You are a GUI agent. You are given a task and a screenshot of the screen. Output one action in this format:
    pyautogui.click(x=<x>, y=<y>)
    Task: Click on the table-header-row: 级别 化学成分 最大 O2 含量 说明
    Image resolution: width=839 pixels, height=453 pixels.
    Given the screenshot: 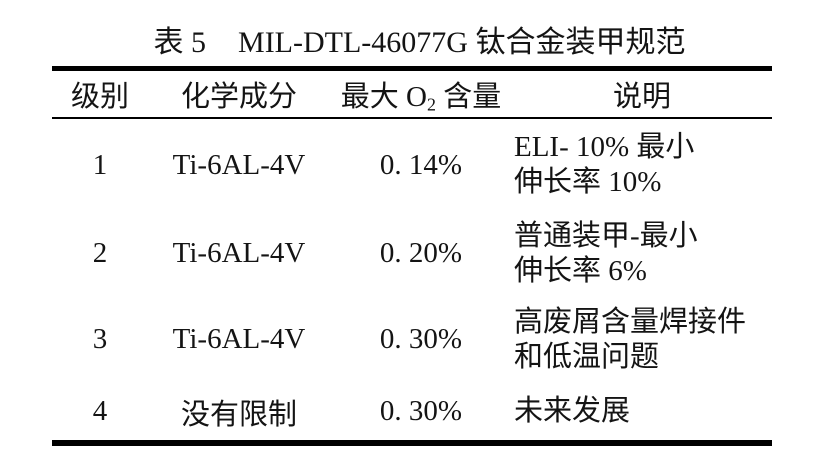 What is the action you would take?
    pyautogui.click(x=412, y=94)
    